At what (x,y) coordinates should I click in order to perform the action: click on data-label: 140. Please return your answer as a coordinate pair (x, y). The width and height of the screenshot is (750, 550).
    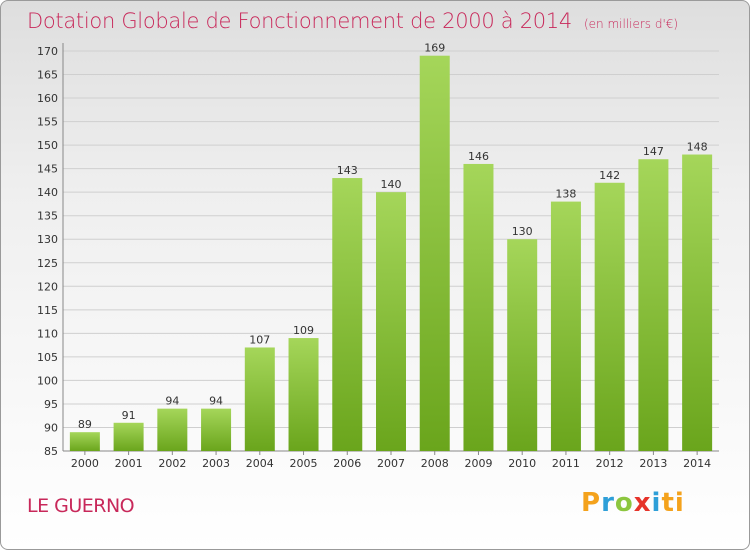
    Looking at the image, I should click on (391, 184).